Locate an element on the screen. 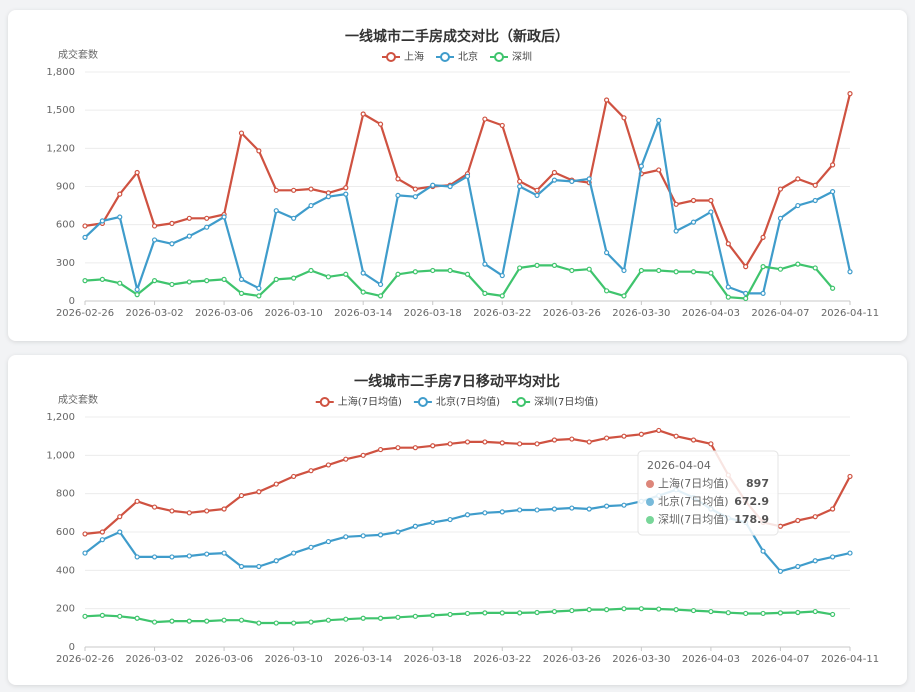 The height and width of the screenshot is (692, 915). x-tick-label: 2026-04-07 is located at coordinates (780, 313).